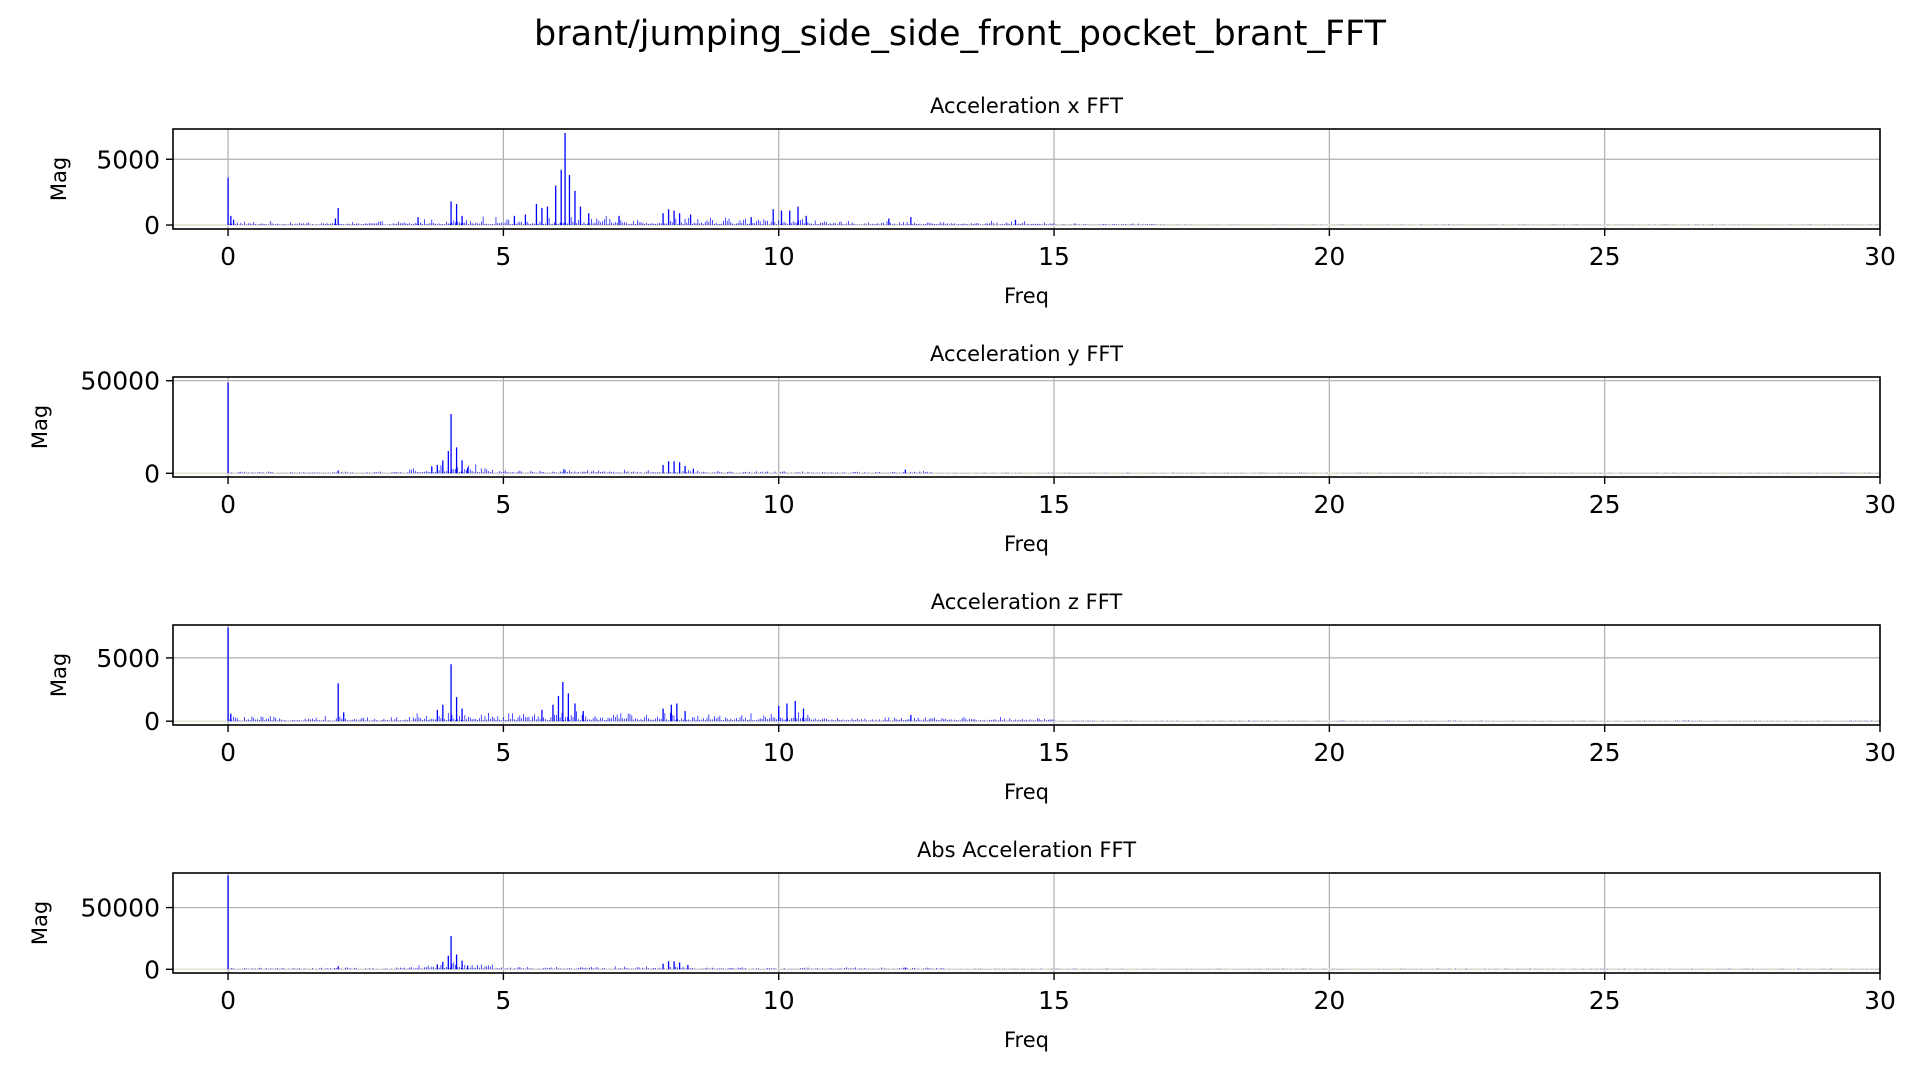 The image size is (1920, 1080). I want to click on subplot-title: Acceleration x FFT, so click(1026, 106).